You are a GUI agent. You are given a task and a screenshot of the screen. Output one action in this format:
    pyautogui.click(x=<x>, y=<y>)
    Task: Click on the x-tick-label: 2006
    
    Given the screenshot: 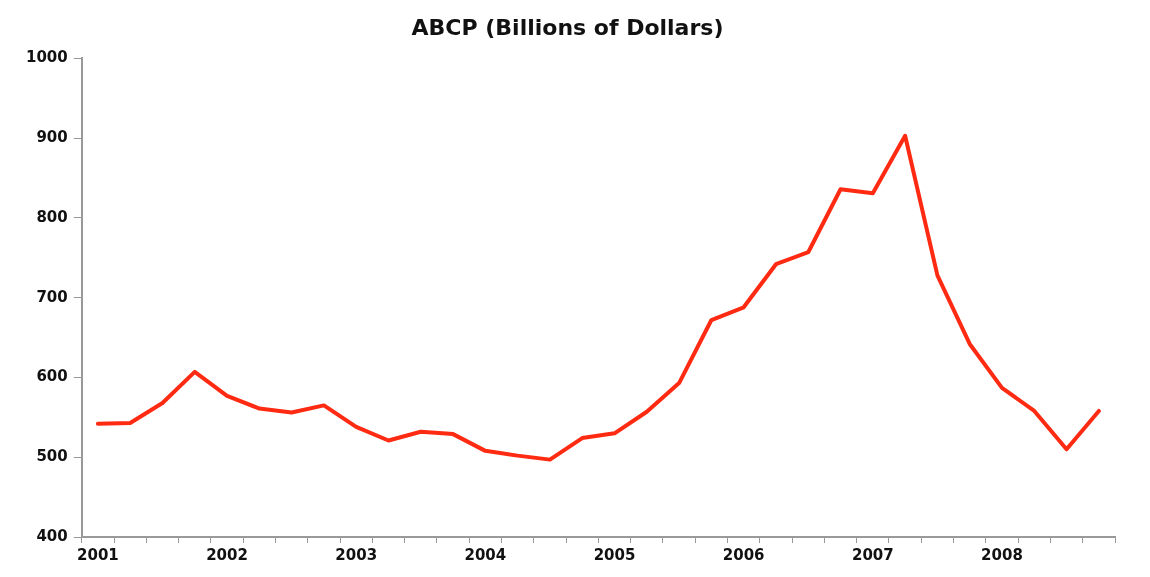 What is the action you would take?
    pyautogui.click(x=743, y=554)
    